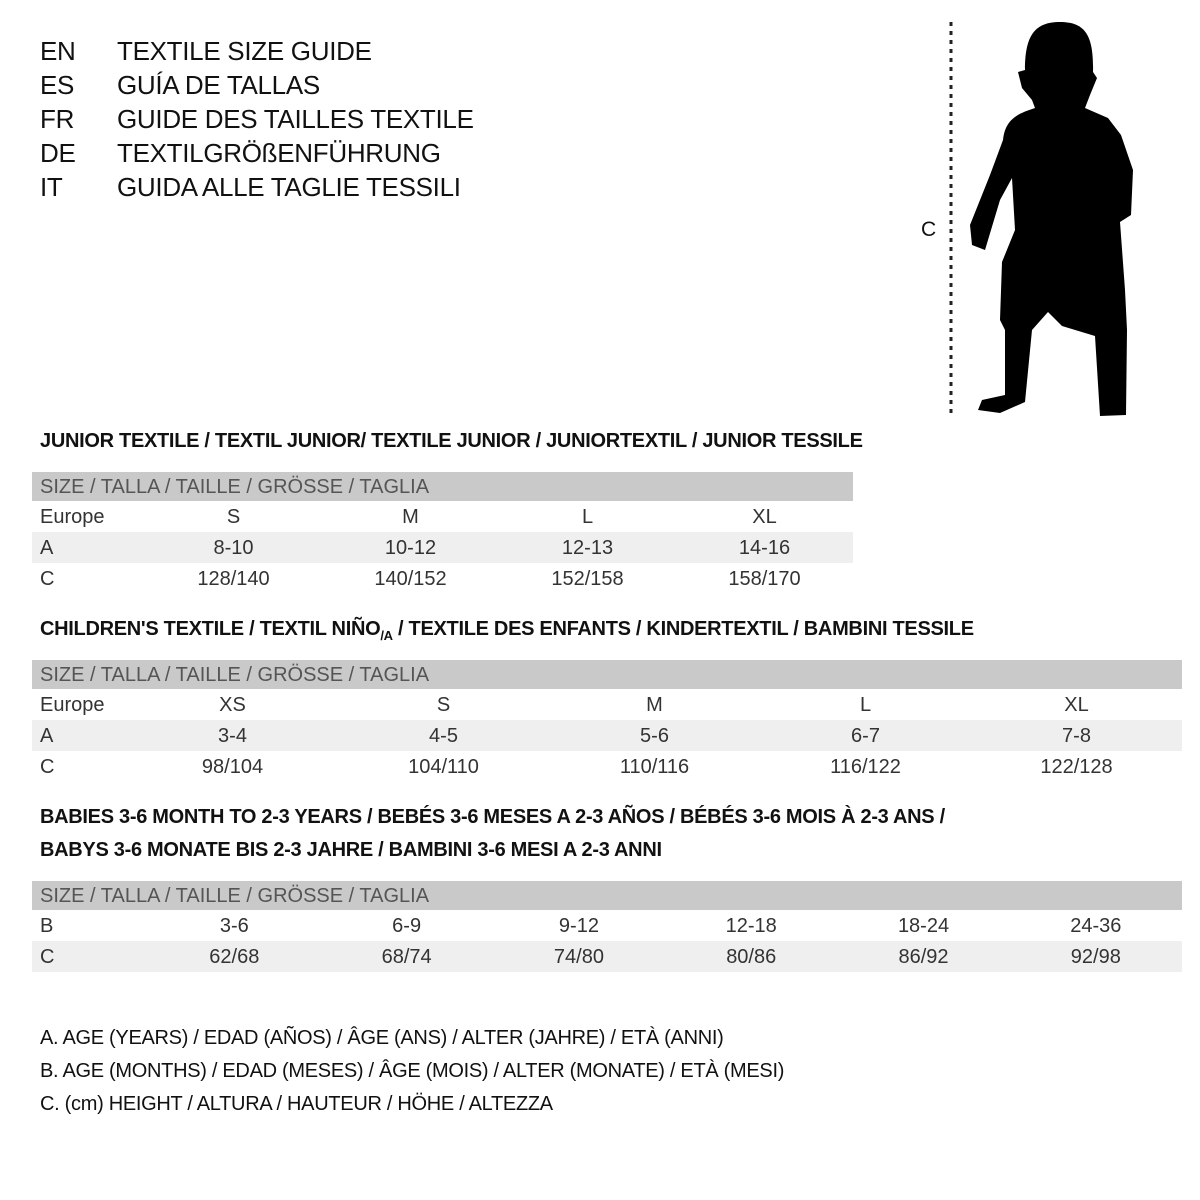 Image resolution: width=1200 pixels, height=1200 pixels. Describe the element at coordinates (234, 956) in the screenshot. I see `table-cell: 62/68` at that location.